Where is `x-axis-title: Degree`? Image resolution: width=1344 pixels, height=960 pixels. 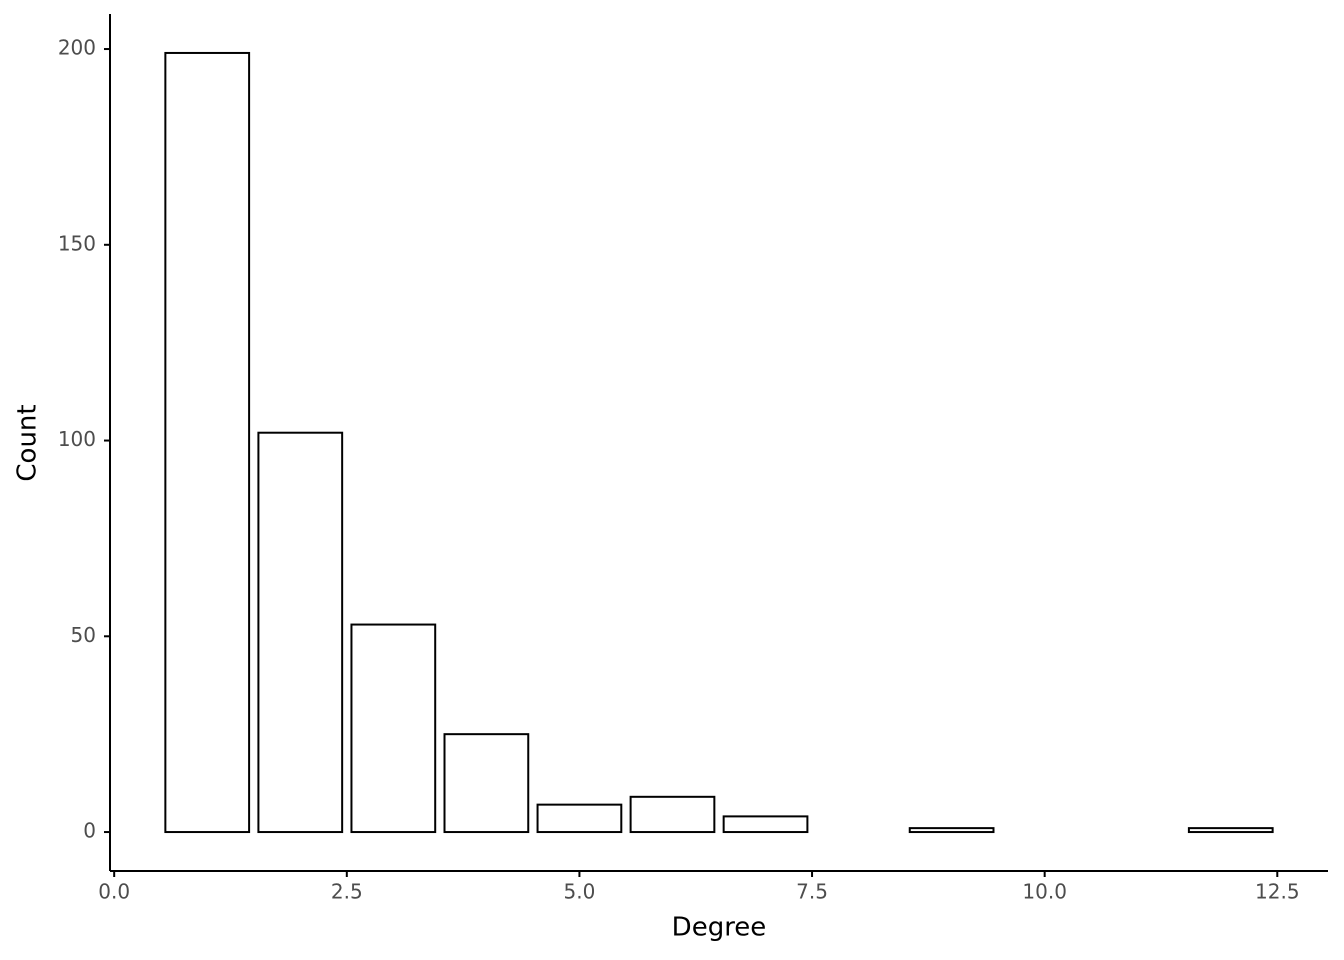 x-axis-title: Degree is located at coordinates (719, 928).